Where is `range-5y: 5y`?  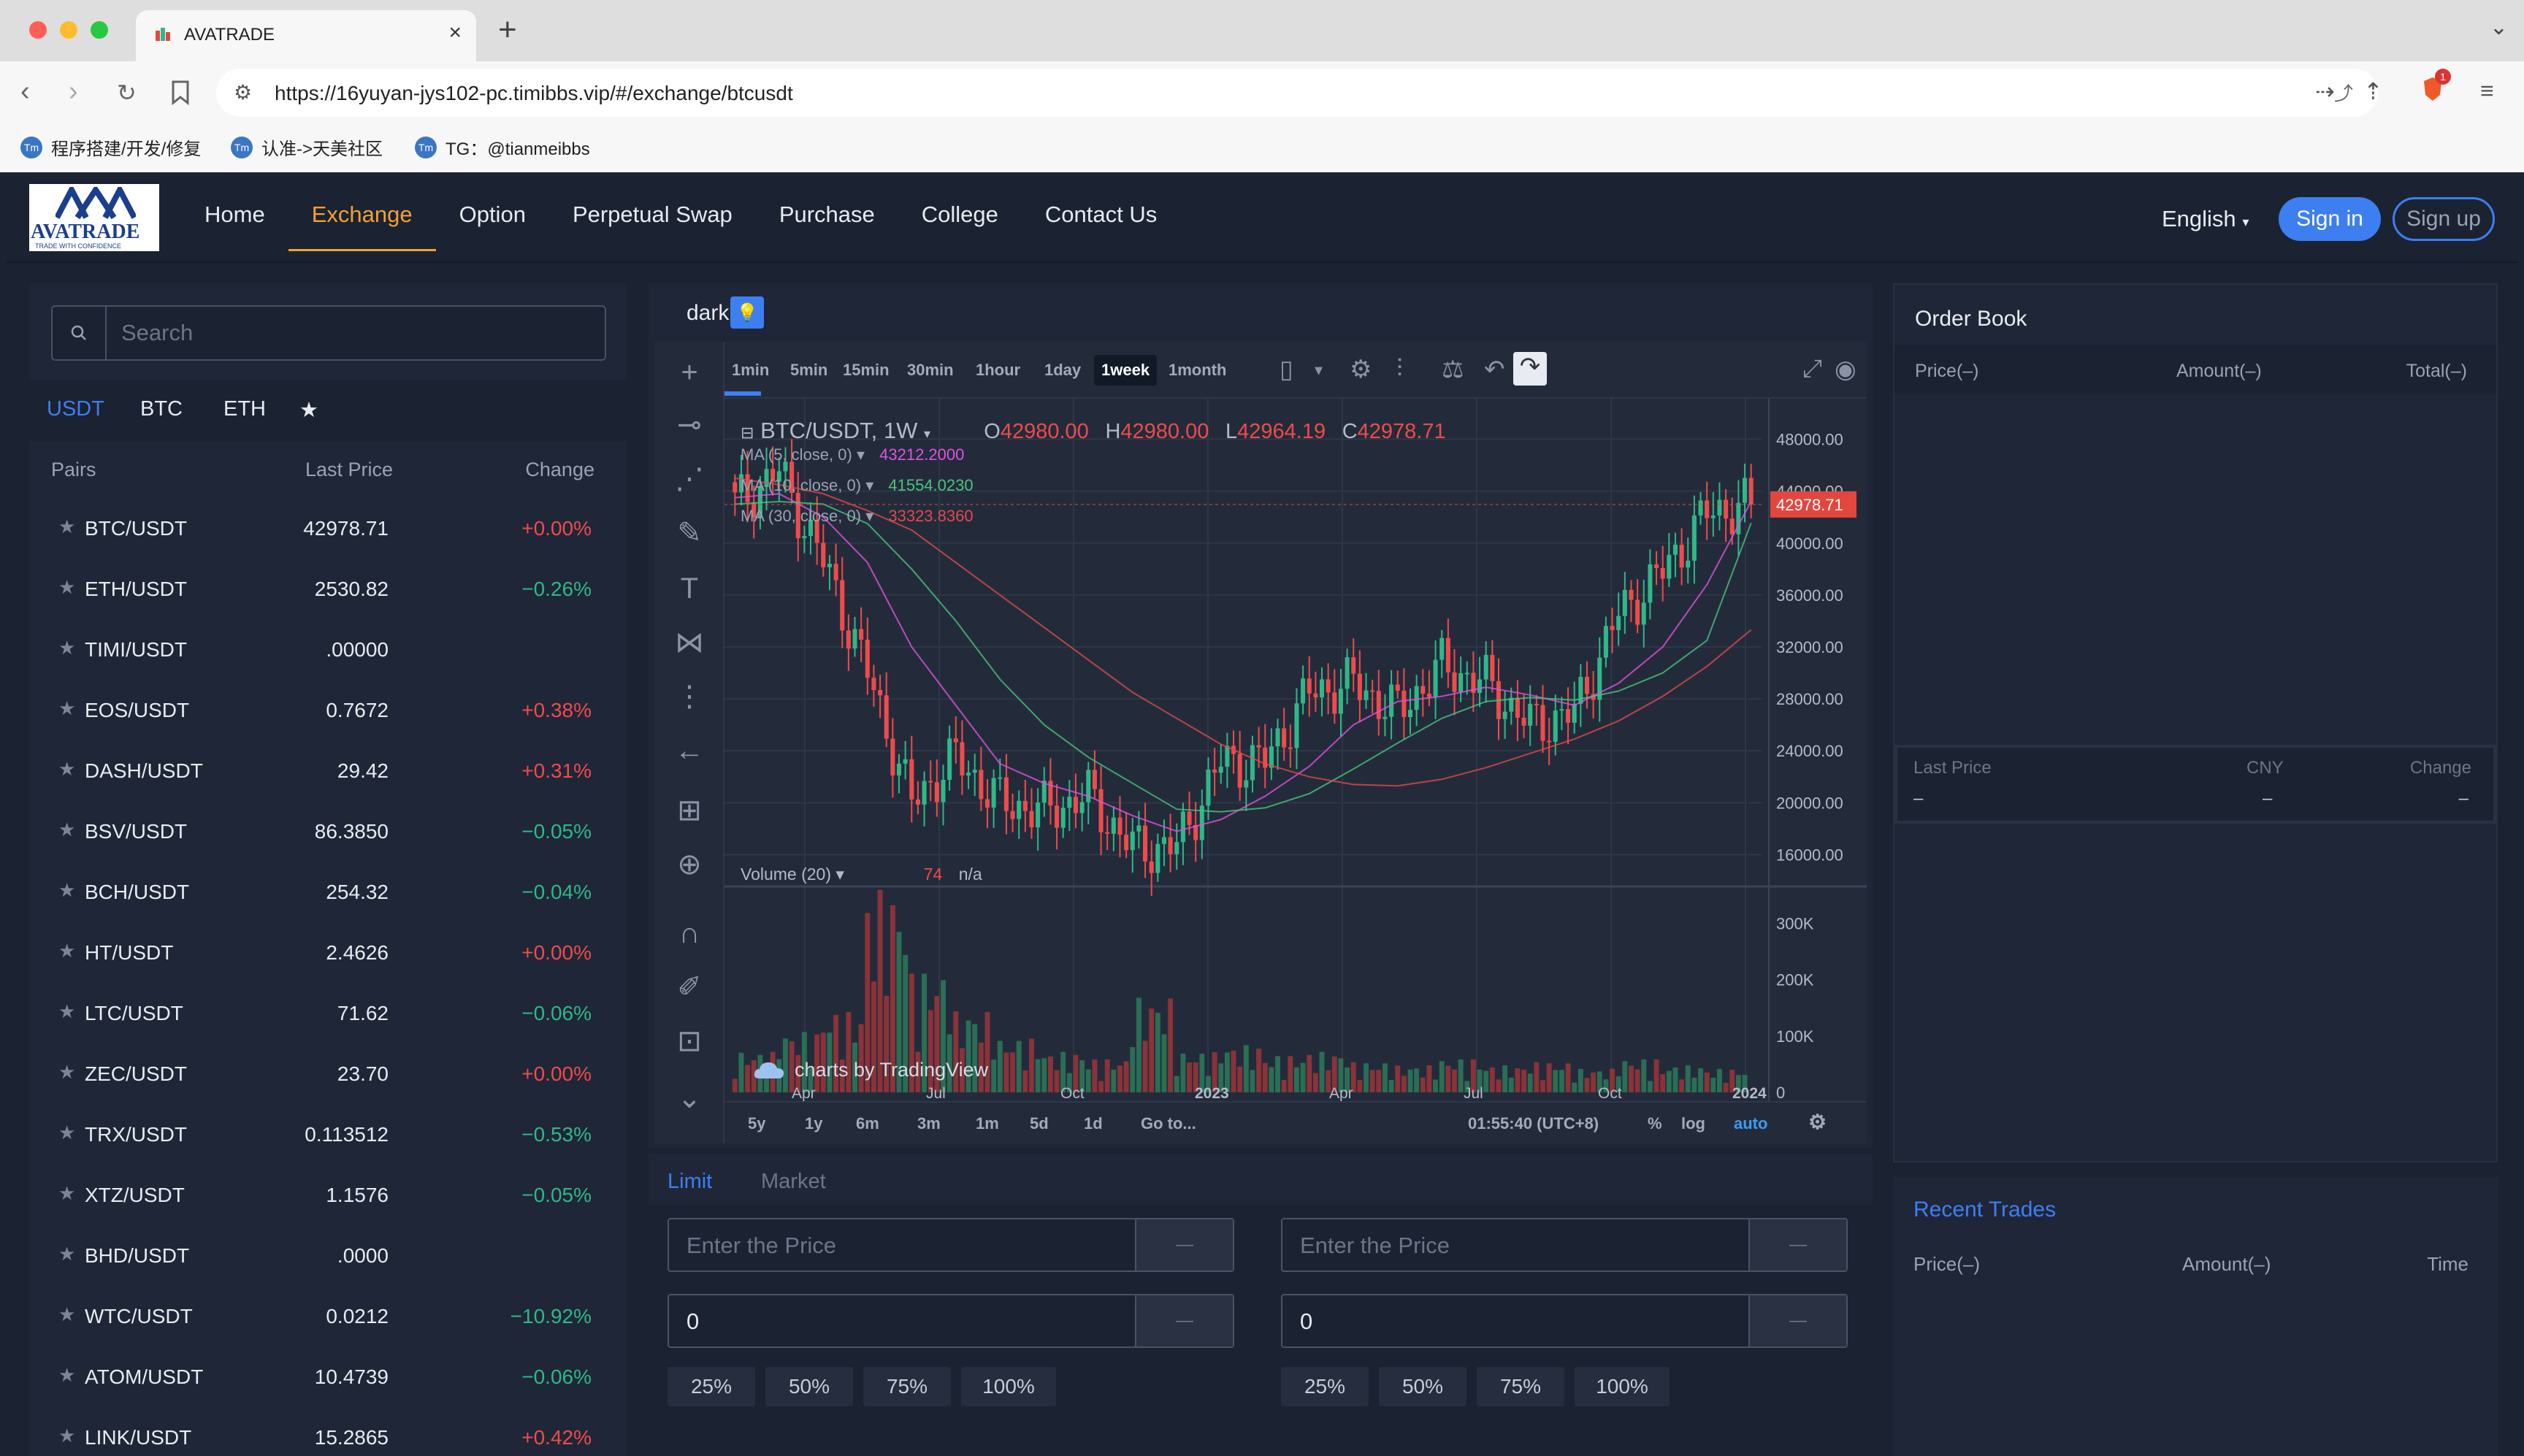 range-5y: 5y is located at coordinates (757, 1123).